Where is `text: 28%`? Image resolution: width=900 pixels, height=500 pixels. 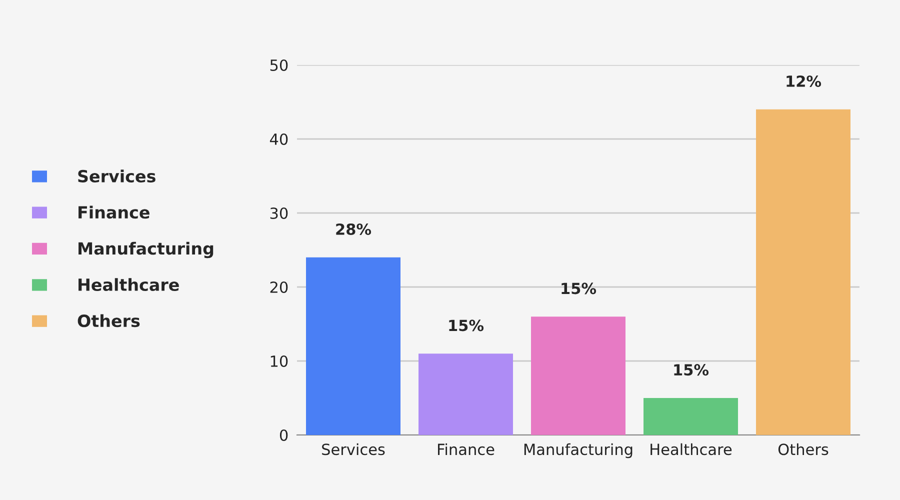
text: 28% is located at coordinates (354, 229).